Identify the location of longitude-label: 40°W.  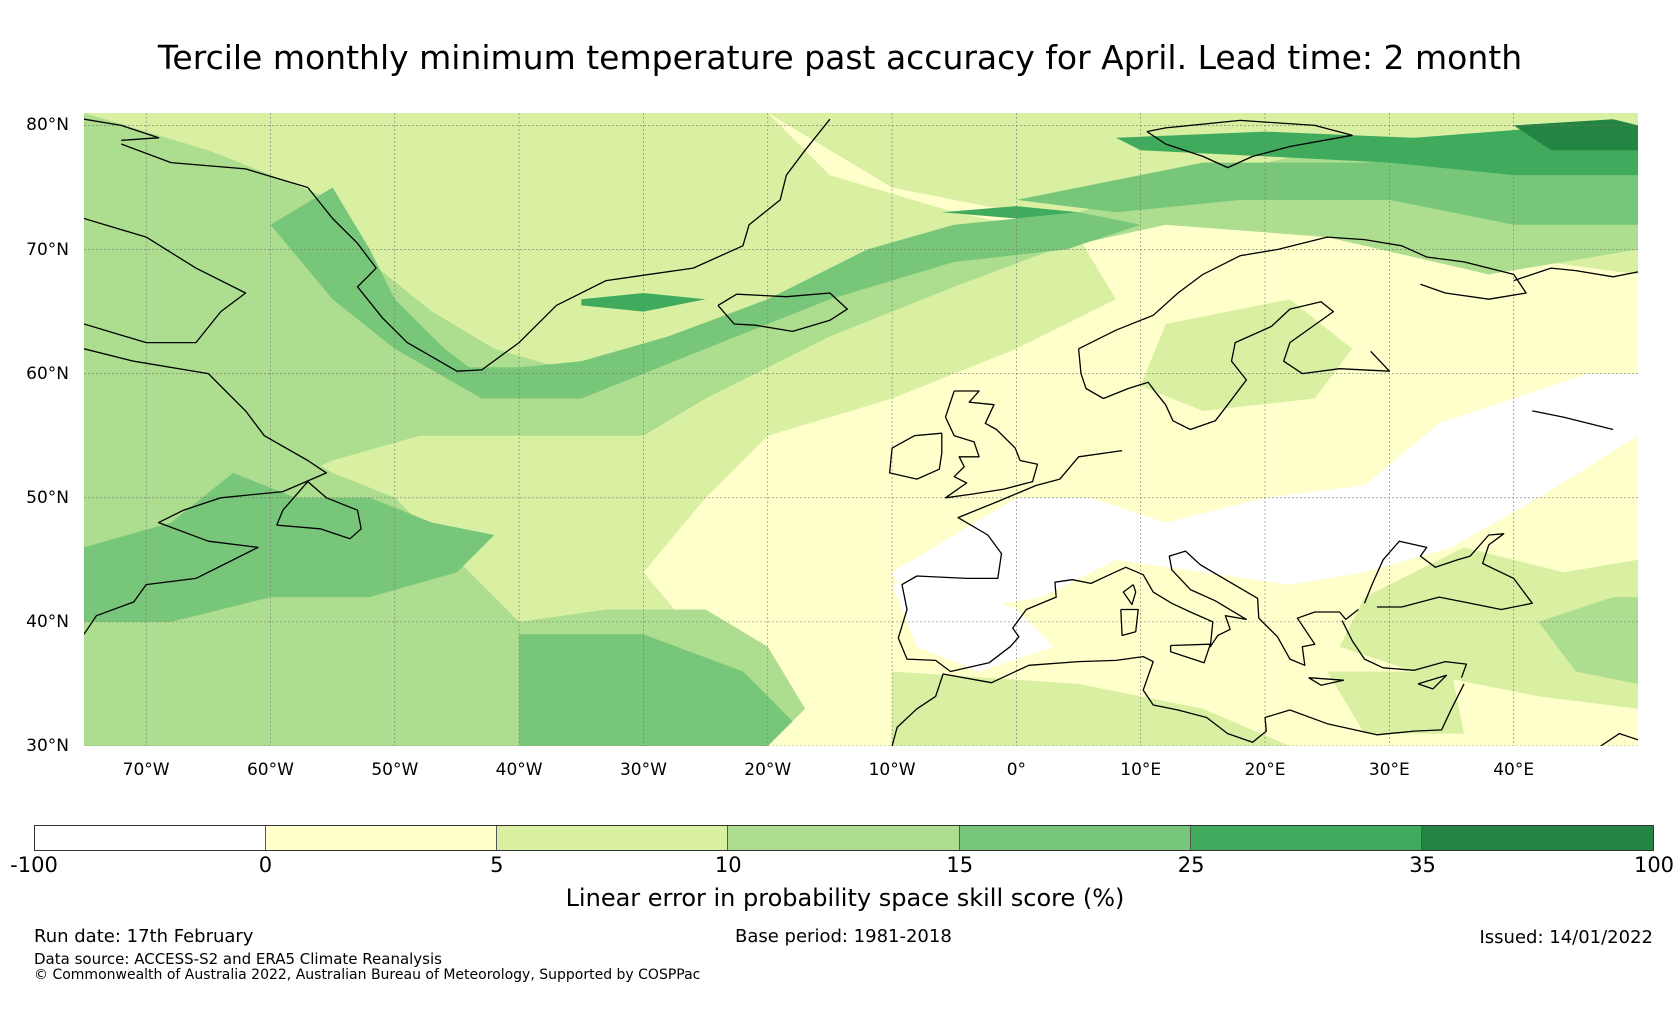
(519, 770).